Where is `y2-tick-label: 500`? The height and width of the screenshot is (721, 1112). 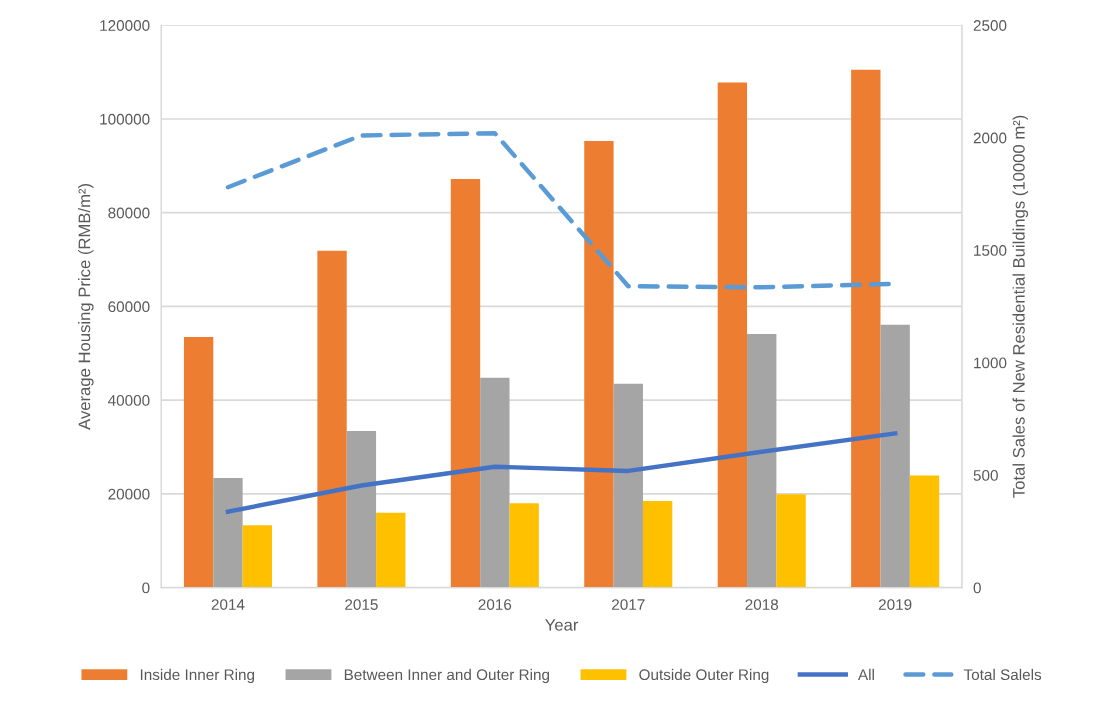
y2-tick-label: 500 is located at coordinates (985, 475).